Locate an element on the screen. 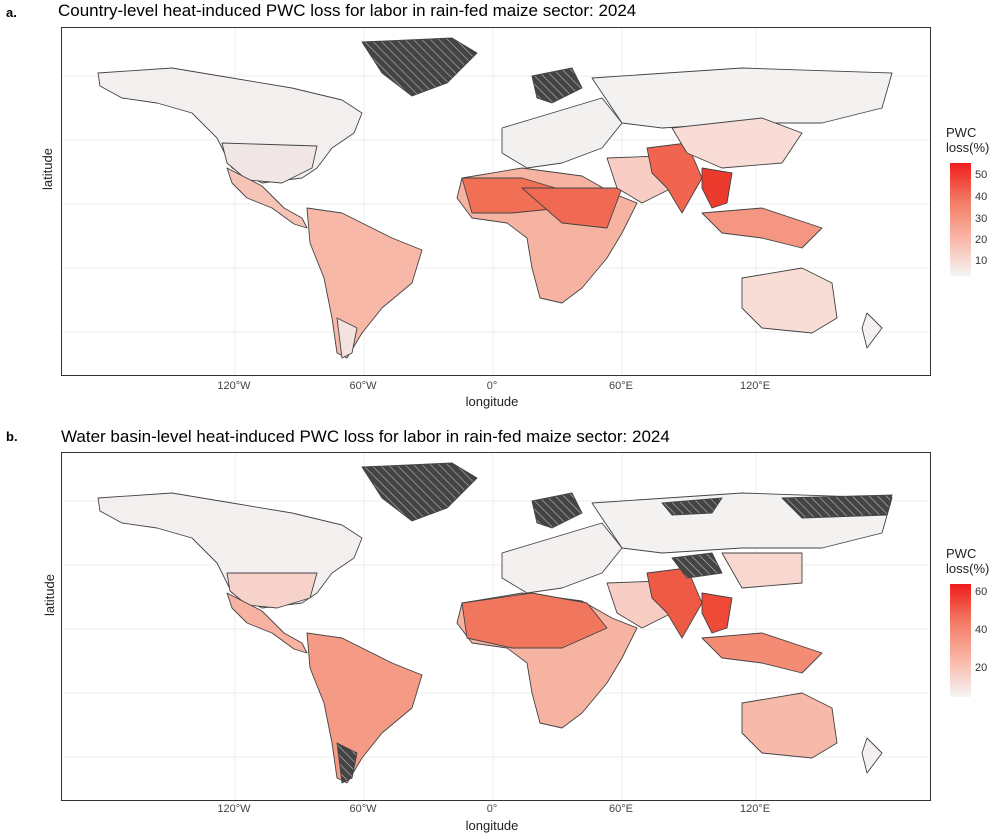  panel-letter: a. is located at coordinates (11, 12).